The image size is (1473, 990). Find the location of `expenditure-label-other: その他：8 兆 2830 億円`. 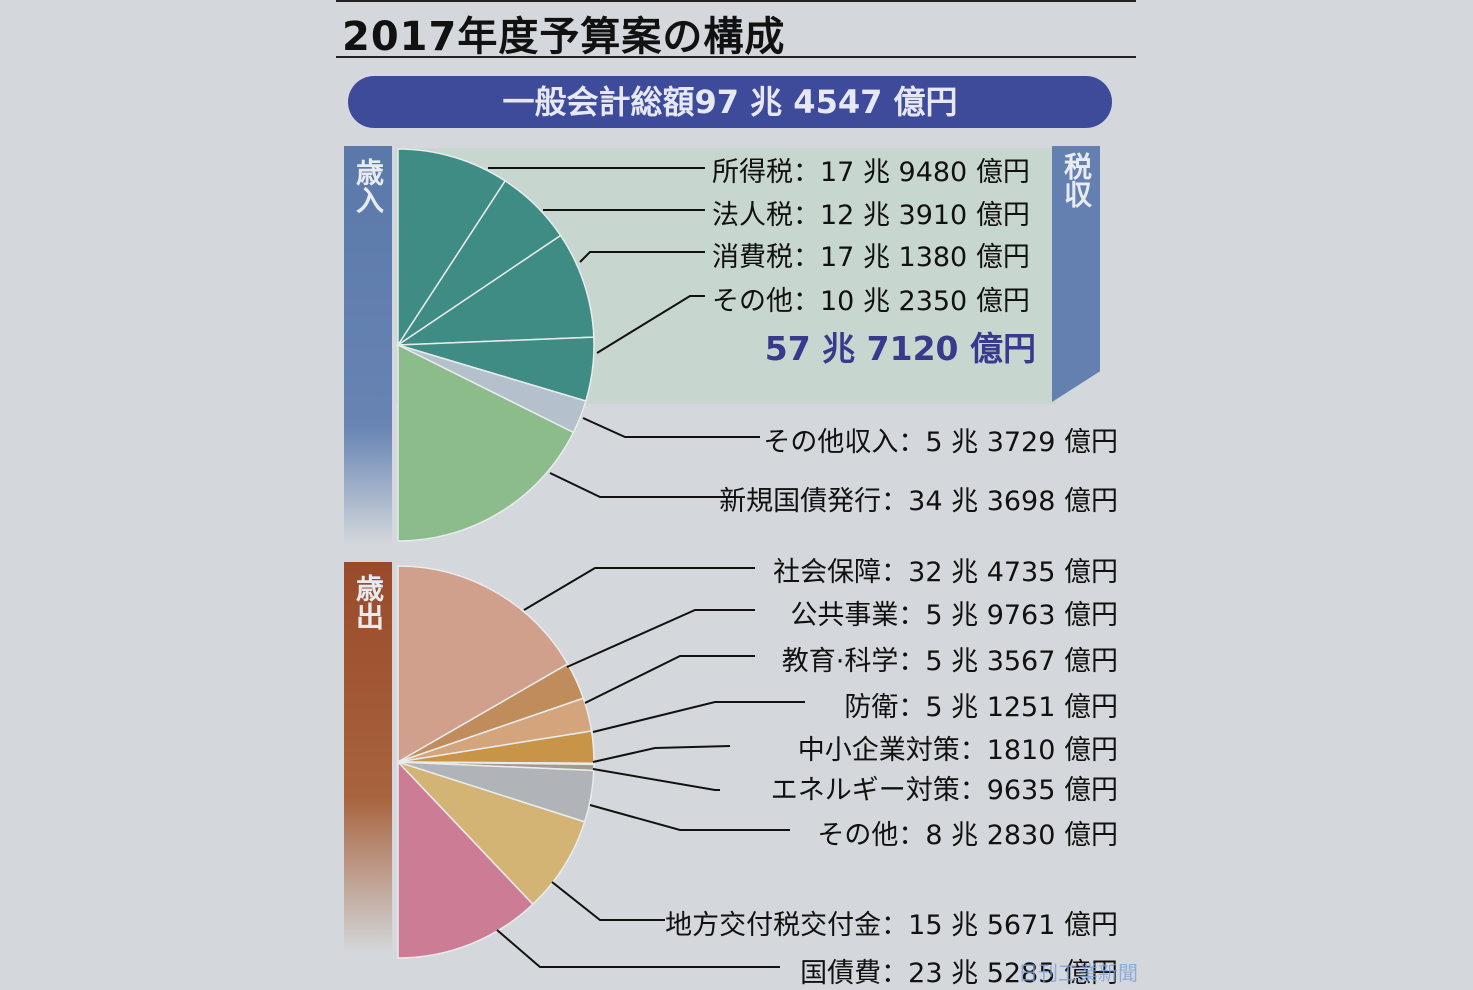

expenditure-label-other: その他：8 兆 2830 億円 is located at coordinates (967, 835).